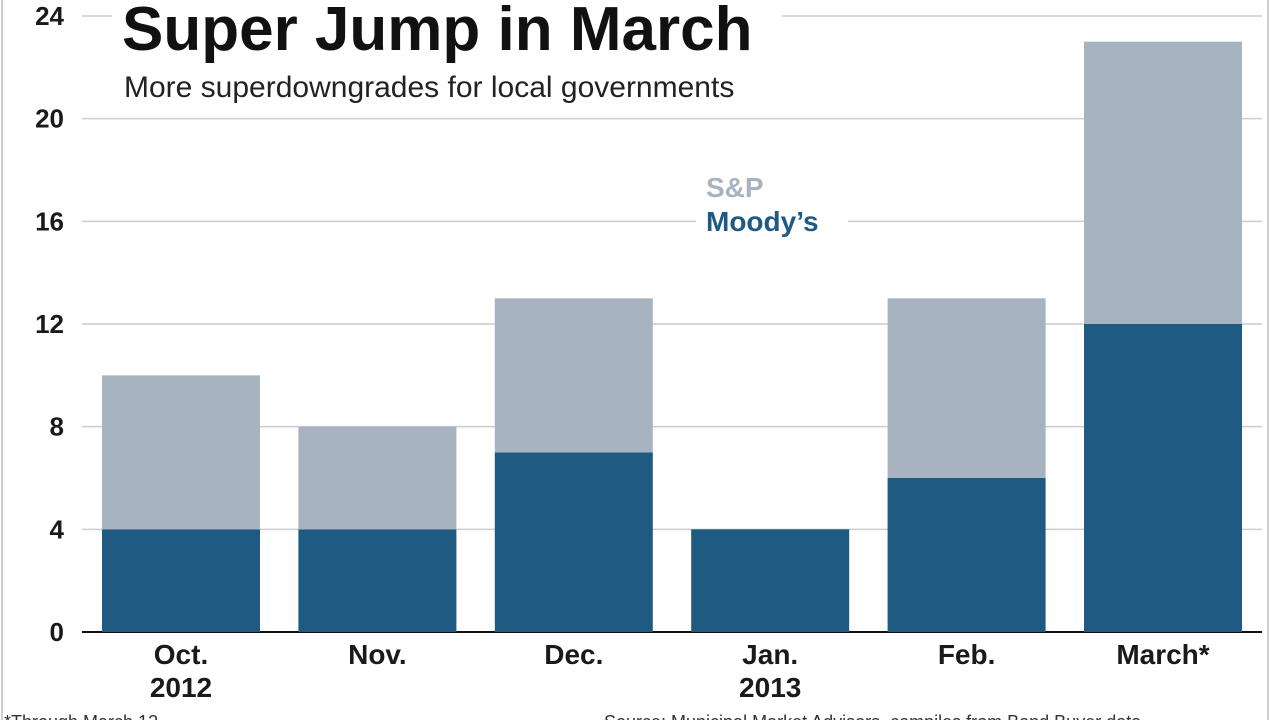 The image size is (1280, 720). What do you see at coordinates (770, 654) in the screenshot?
I see `x-category-label: Jan.` at bounding box center [770, 654].